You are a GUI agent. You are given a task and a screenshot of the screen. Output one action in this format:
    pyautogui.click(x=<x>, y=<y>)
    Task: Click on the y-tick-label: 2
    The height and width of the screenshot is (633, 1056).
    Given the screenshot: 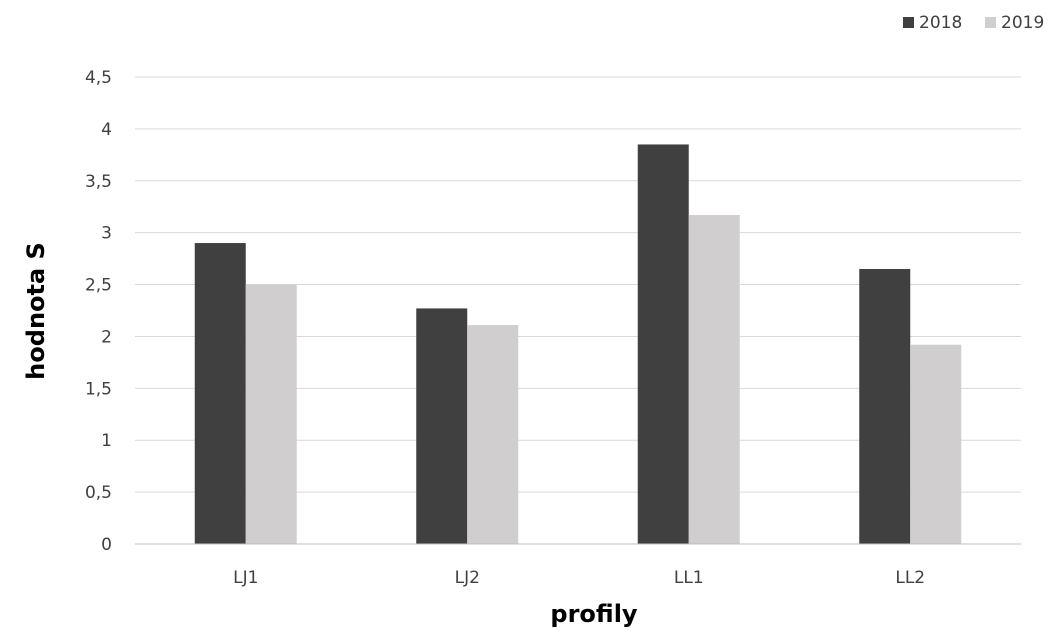 What is the action you would take?
    pyautogui.click(x=106, y=337)
    